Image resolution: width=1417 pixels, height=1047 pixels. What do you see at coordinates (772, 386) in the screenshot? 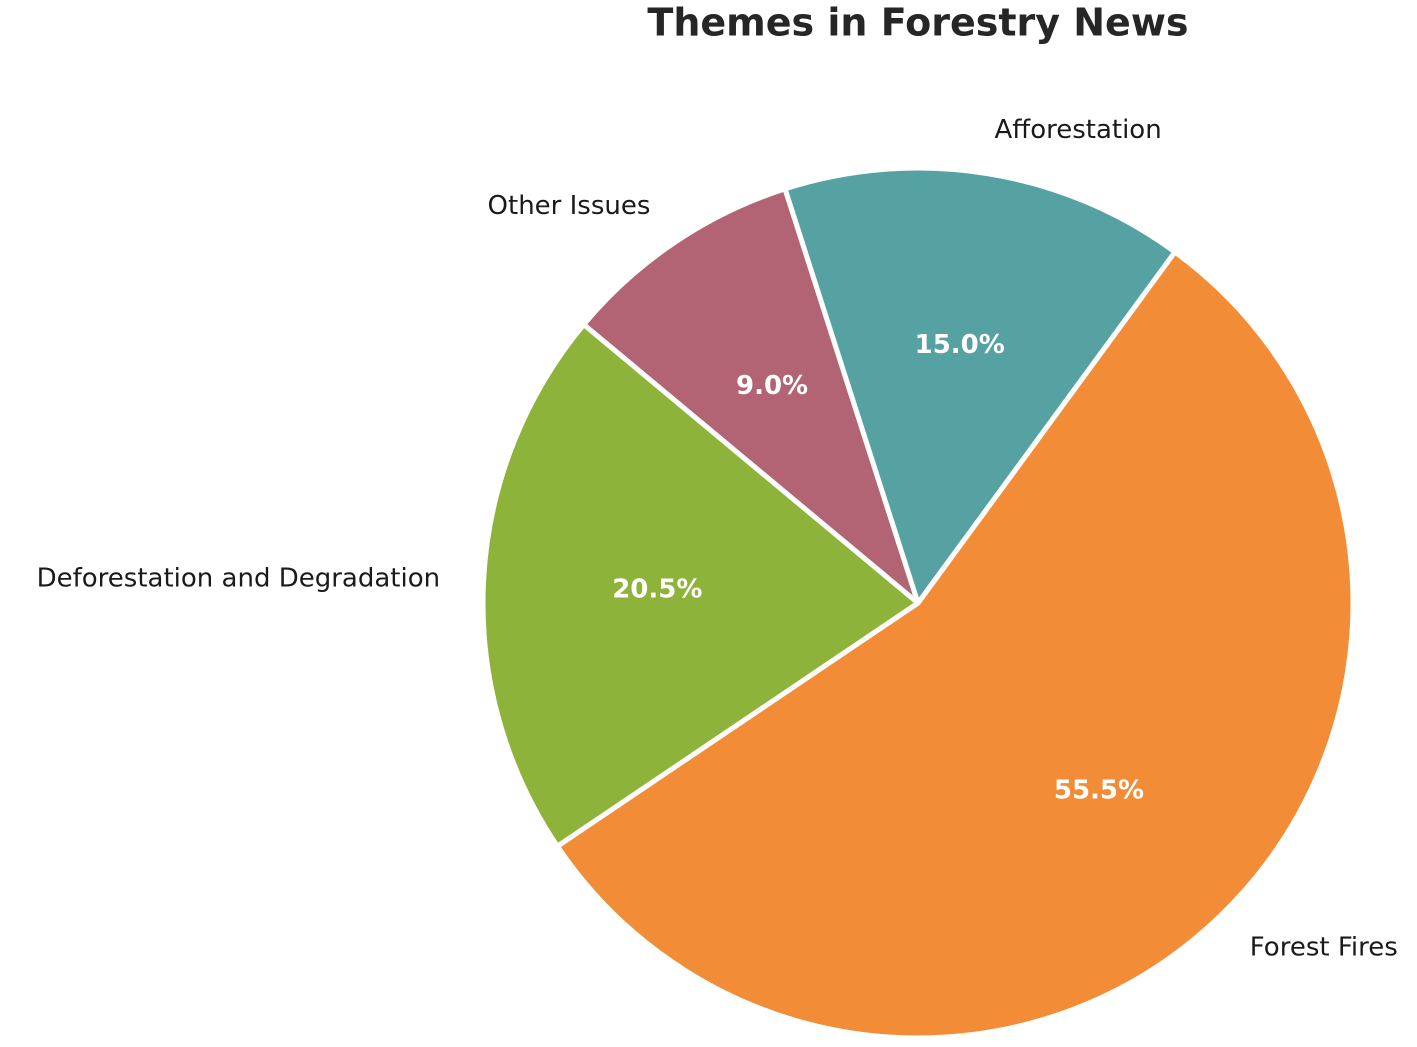
I see `value-label: 9.0%` at bounding box center [772, 386].